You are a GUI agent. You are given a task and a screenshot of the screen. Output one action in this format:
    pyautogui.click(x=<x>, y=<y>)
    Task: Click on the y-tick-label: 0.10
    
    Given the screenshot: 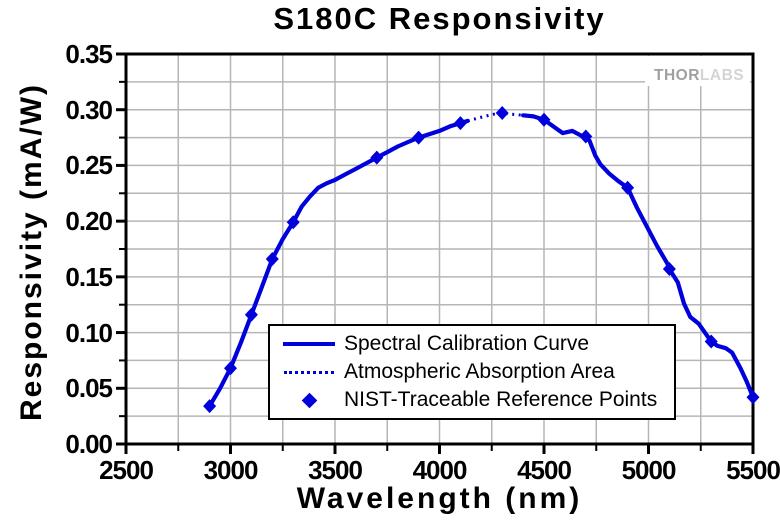 What is the action you would take?
    pyautogui.click(x=89, y=332)
    